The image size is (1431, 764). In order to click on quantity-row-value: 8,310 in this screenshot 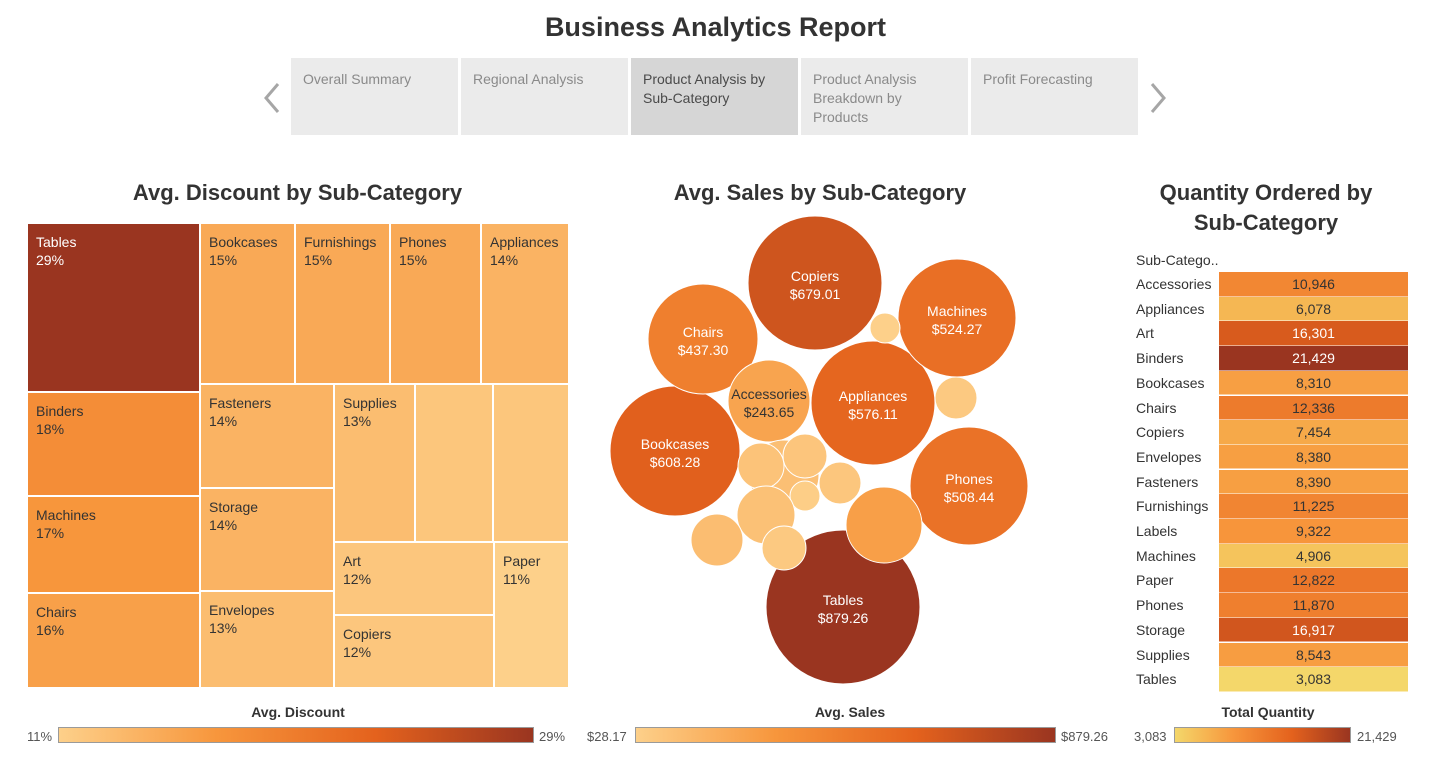, I will do `click(1313, 383)`.